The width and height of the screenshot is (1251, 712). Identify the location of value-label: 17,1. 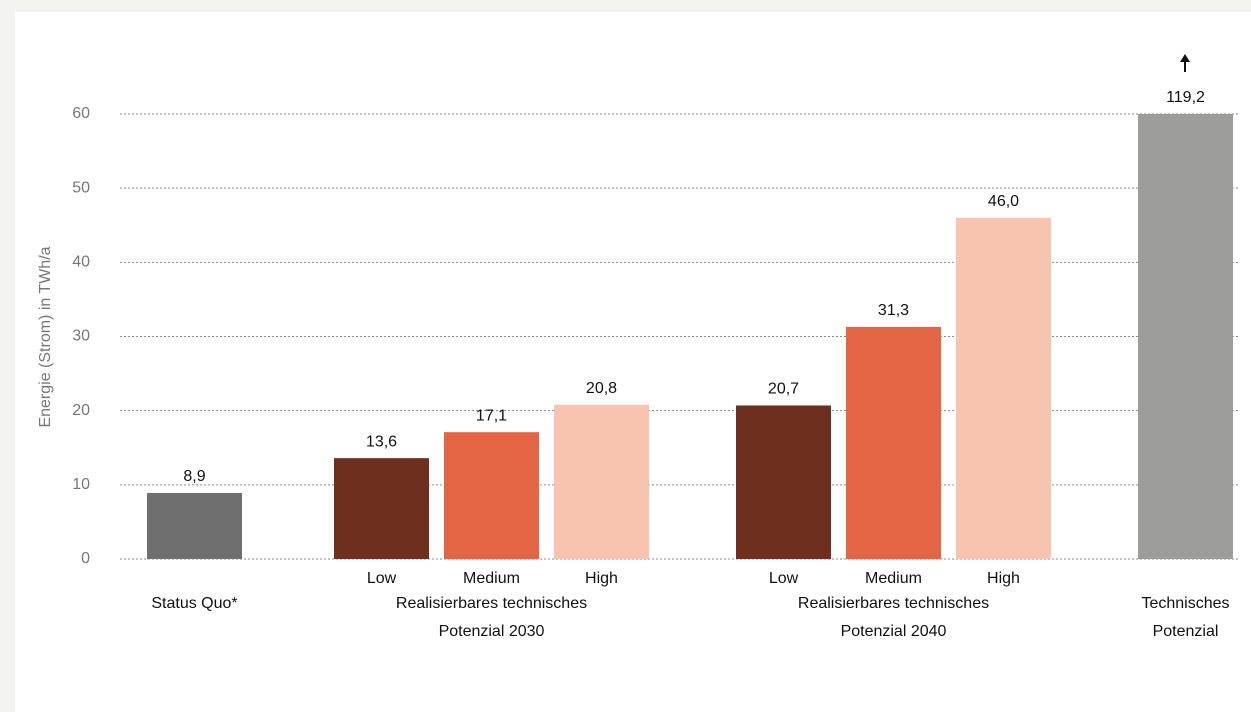
(491, 415).